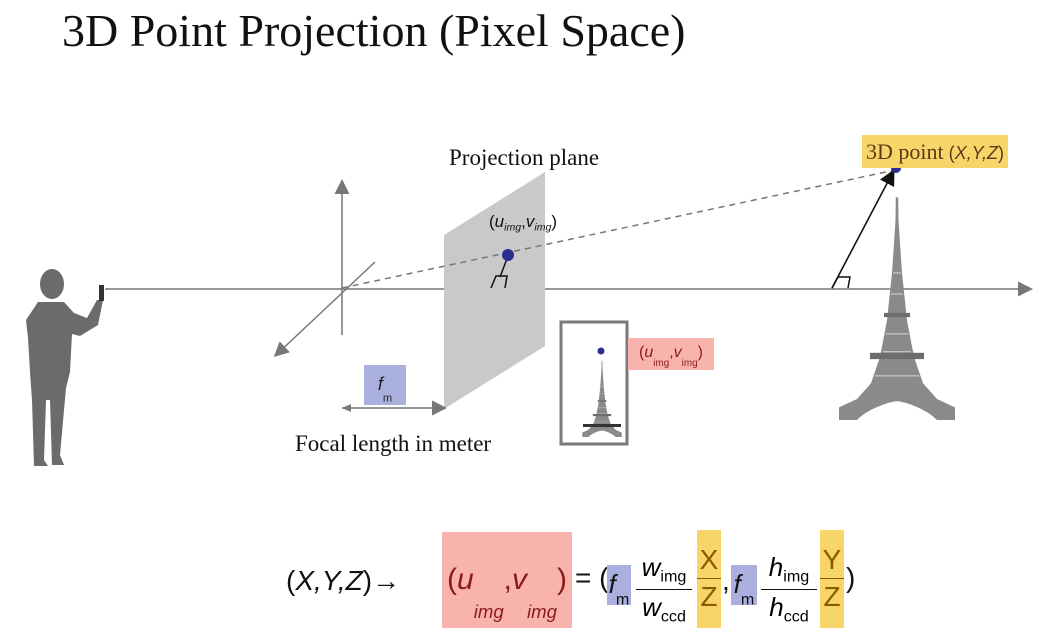 The image size is (1046, 636). What do you see at coordinates (508, 255) in the screenshot?
I see `image-point-dot` at bounding box center [508, 255].